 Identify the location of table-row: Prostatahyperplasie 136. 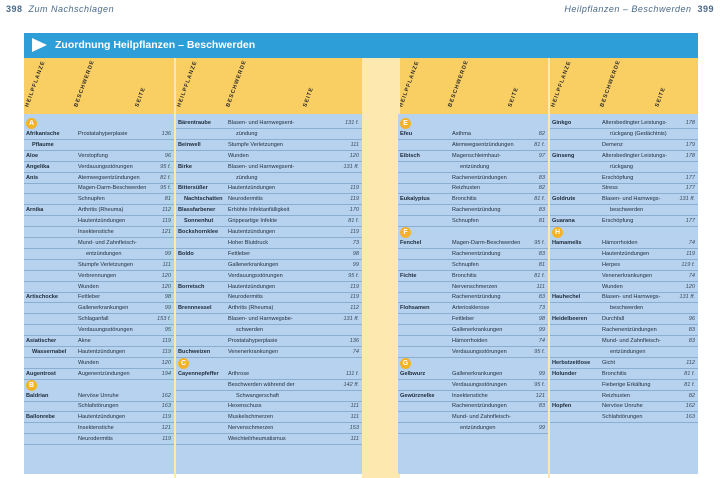
(269, 341).